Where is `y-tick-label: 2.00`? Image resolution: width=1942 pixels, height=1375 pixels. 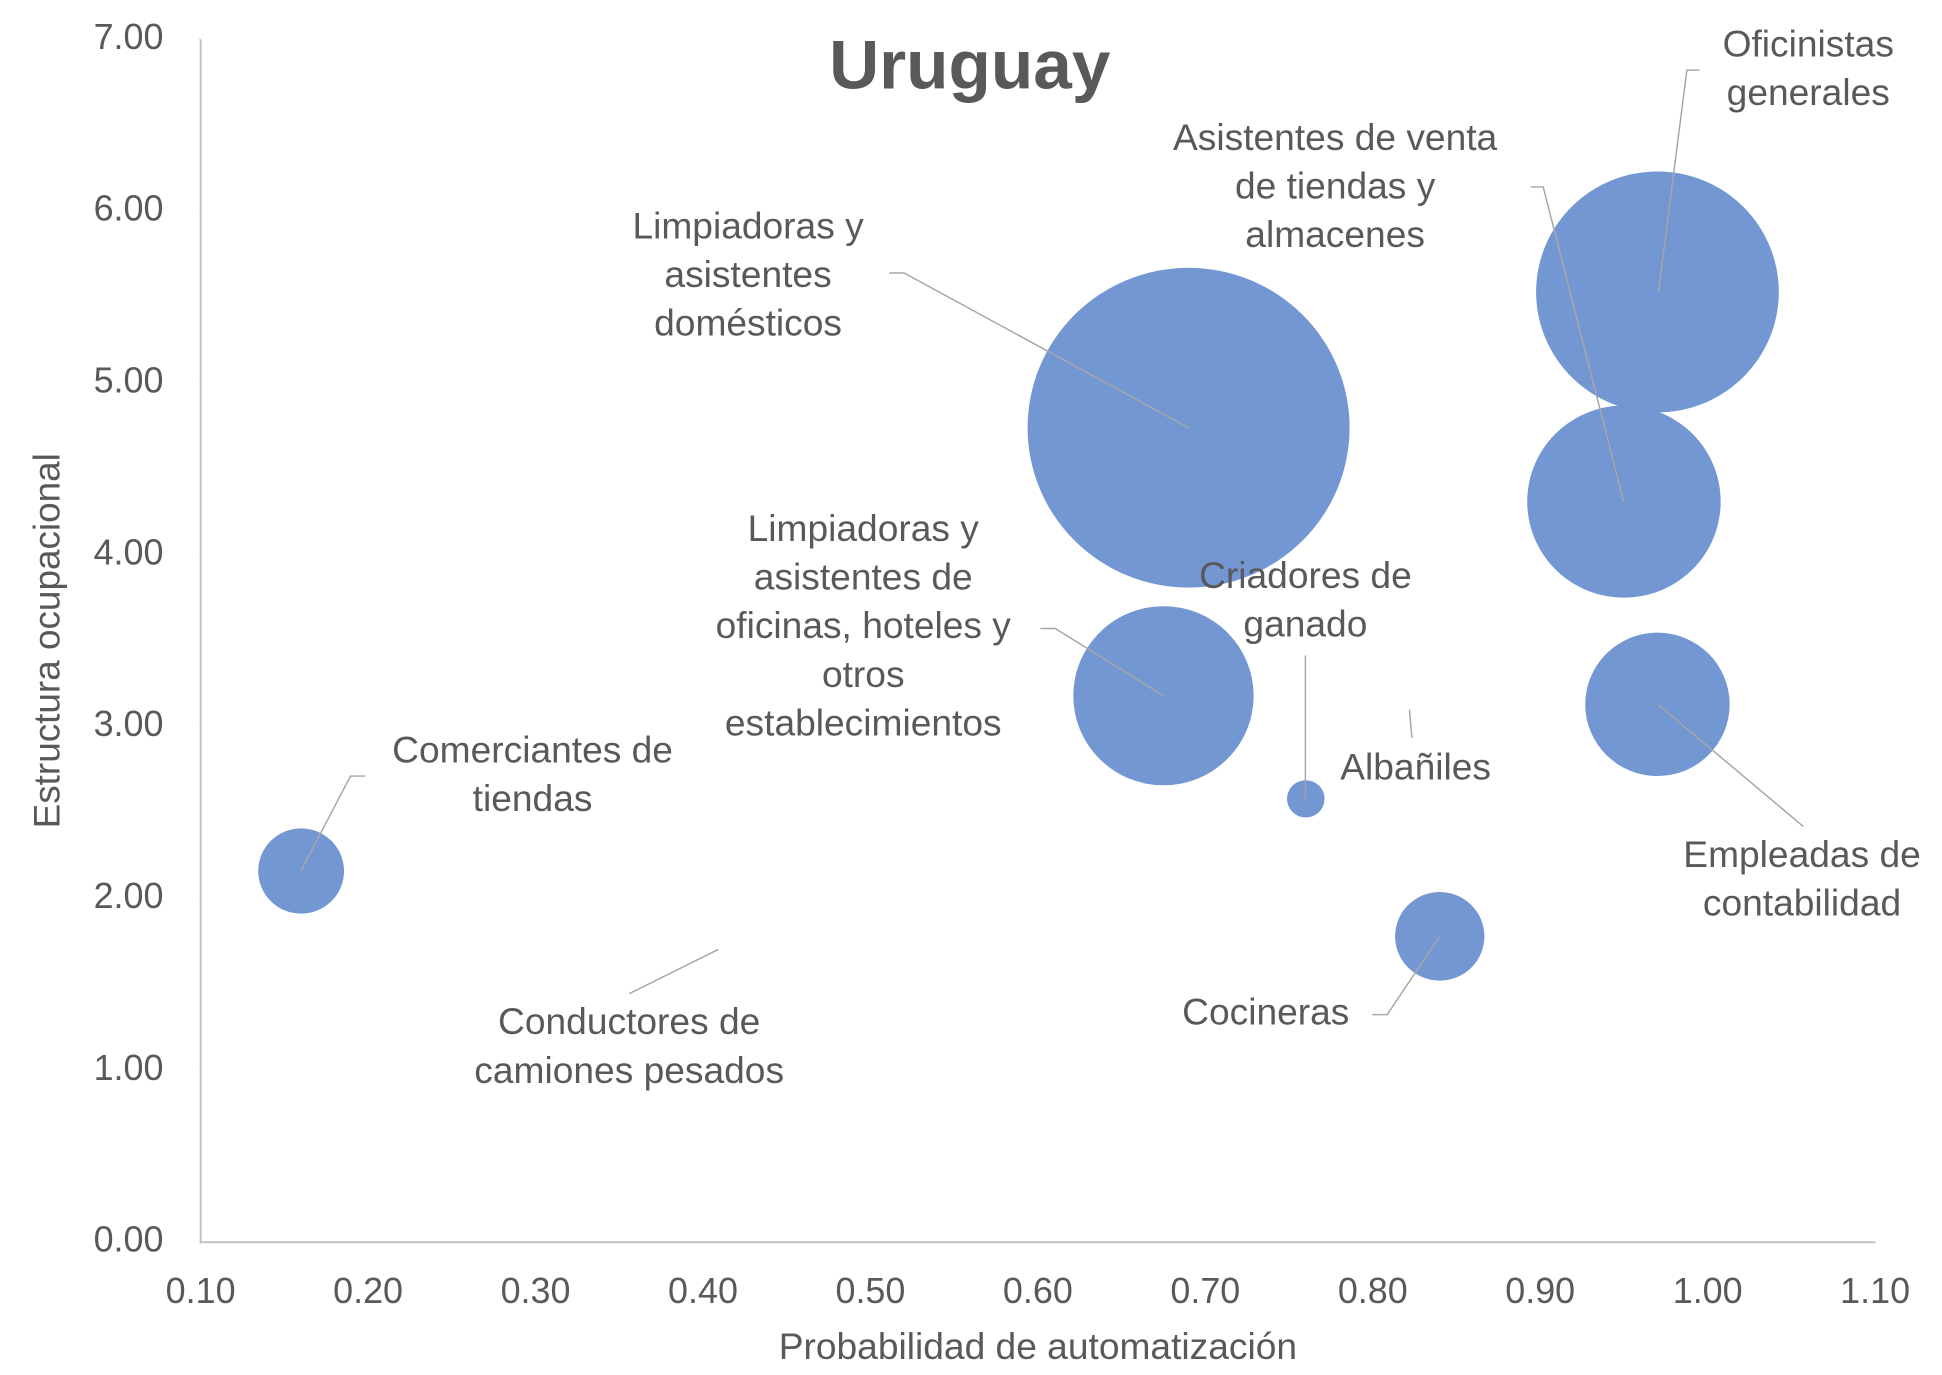
y-tick-label: 2.00 is located at coordinates (129, 896).